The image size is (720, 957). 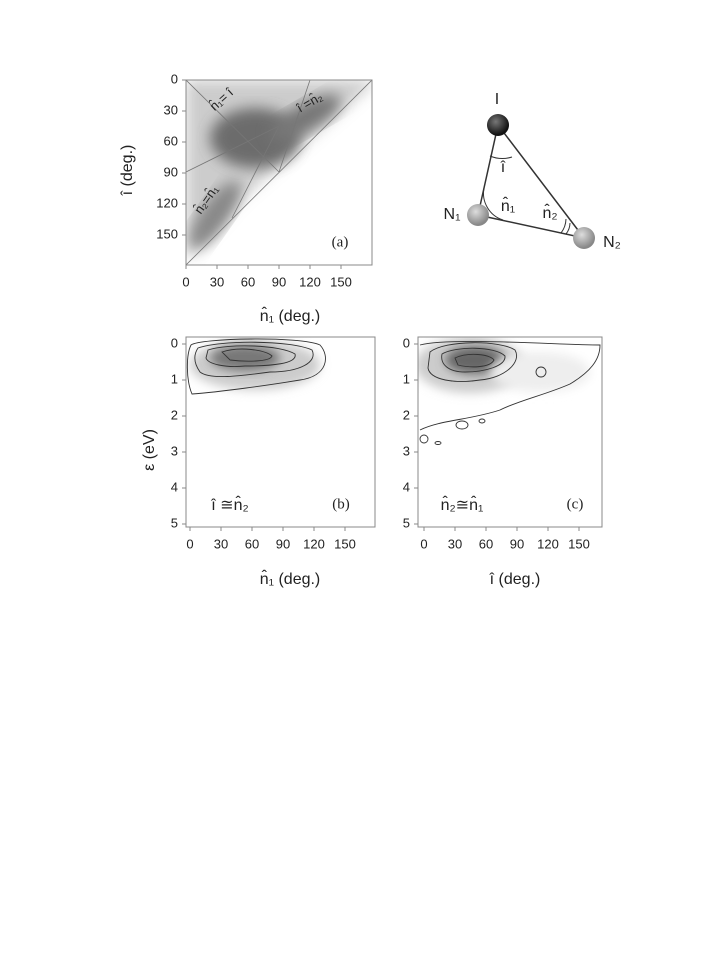 I want to click on panel-label: (c), so click(x=575, y=504).